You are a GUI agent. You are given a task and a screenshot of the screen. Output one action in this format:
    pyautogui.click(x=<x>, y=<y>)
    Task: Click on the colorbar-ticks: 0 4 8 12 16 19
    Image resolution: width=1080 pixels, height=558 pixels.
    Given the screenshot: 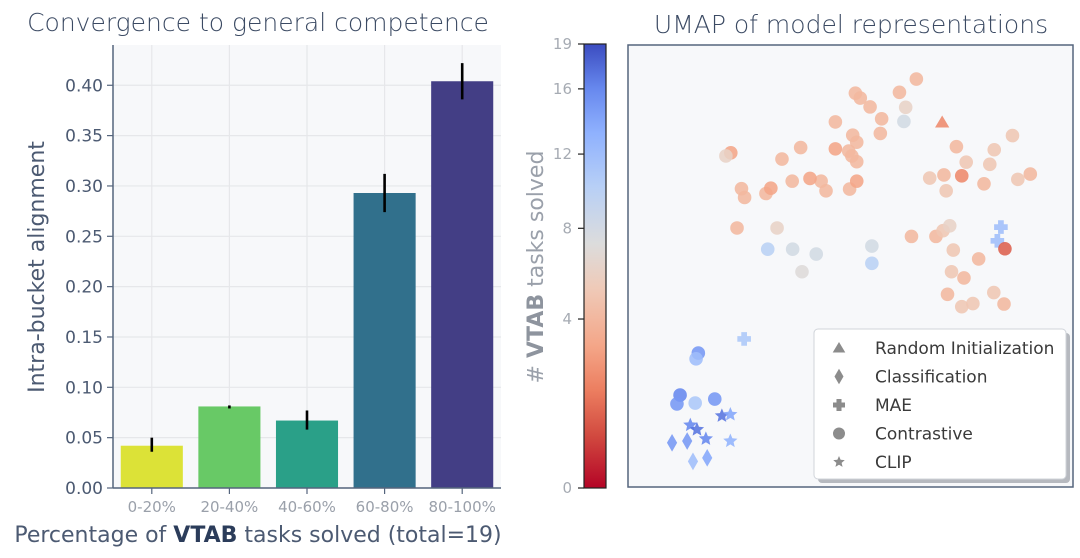 What is the action you would take?
    pyautogui.click(x=568, y=266)
    